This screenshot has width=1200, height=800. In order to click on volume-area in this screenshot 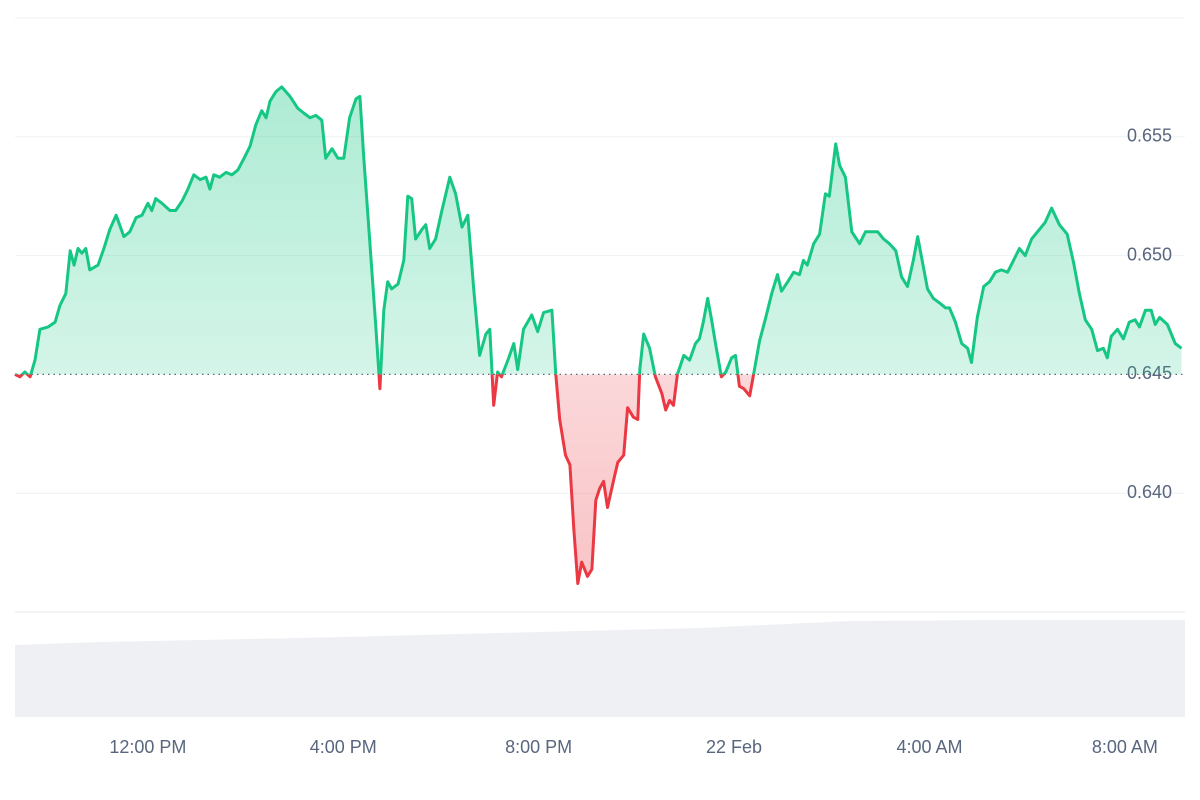, I will do `click(600, 668)`.